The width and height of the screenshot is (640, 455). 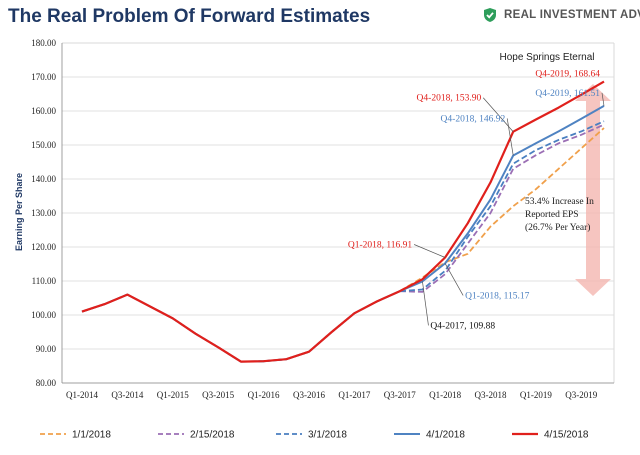 What do you see at coordinates (43, 77) in the screenshot?
I see `y-tick-label: 170.00` at bounding box center [43, 77].